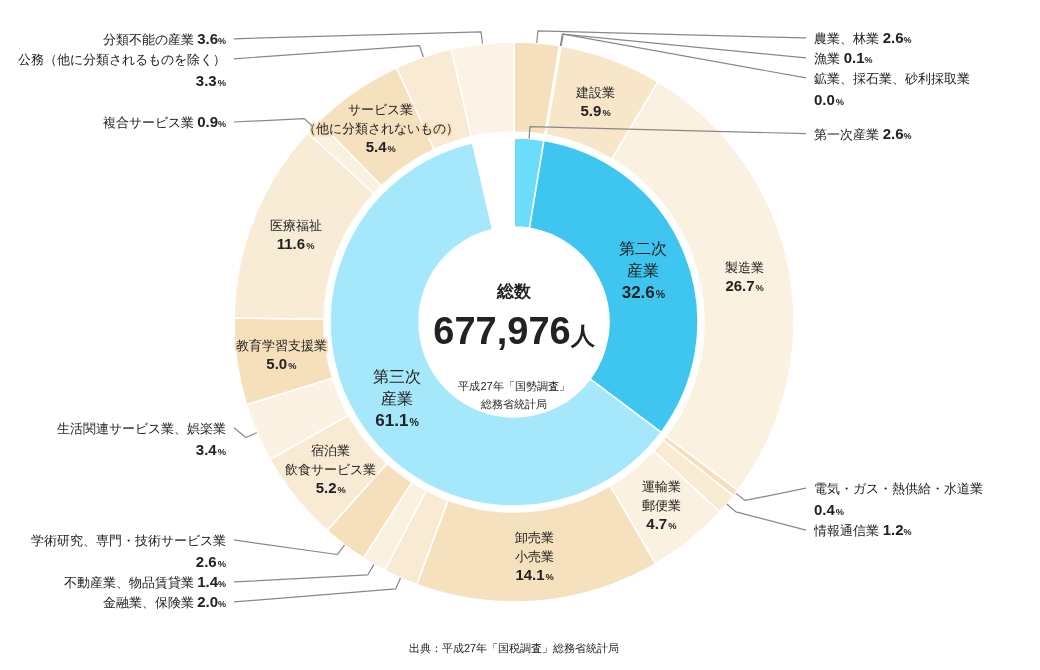 The image size is (1040, 670). Describe the element at coordinates (211, 449) in the screenshot. I see `data-label: 3.4%` at that location.